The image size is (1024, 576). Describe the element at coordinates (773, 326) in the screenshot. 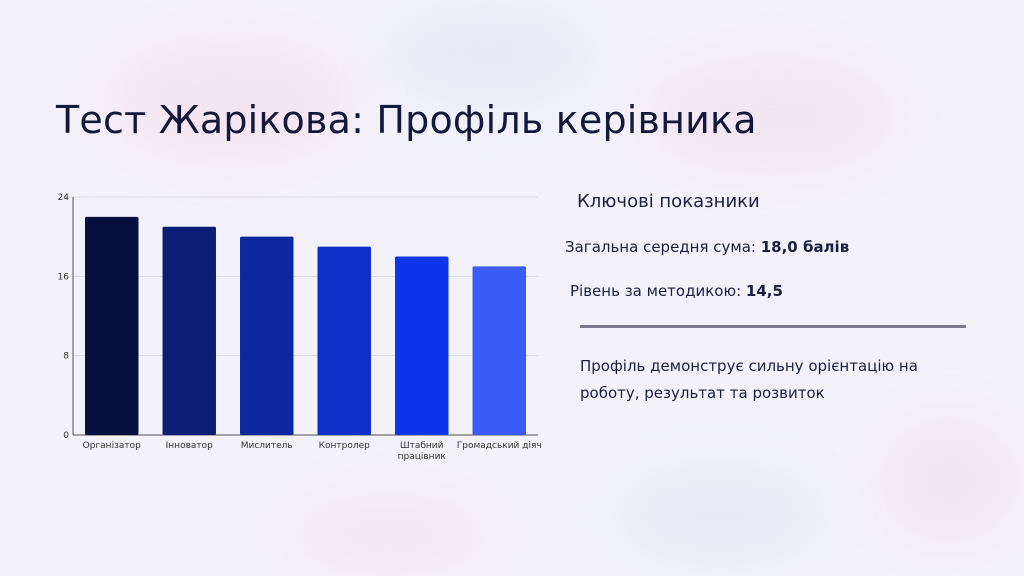

I see `divider` at that location.